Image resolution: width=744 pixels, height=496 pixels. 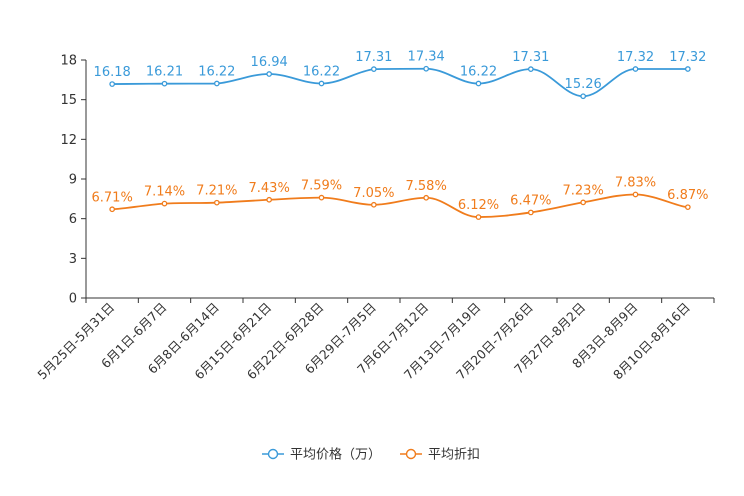 I want to click on data-label: 7.05%, so click(x=373, y=193).